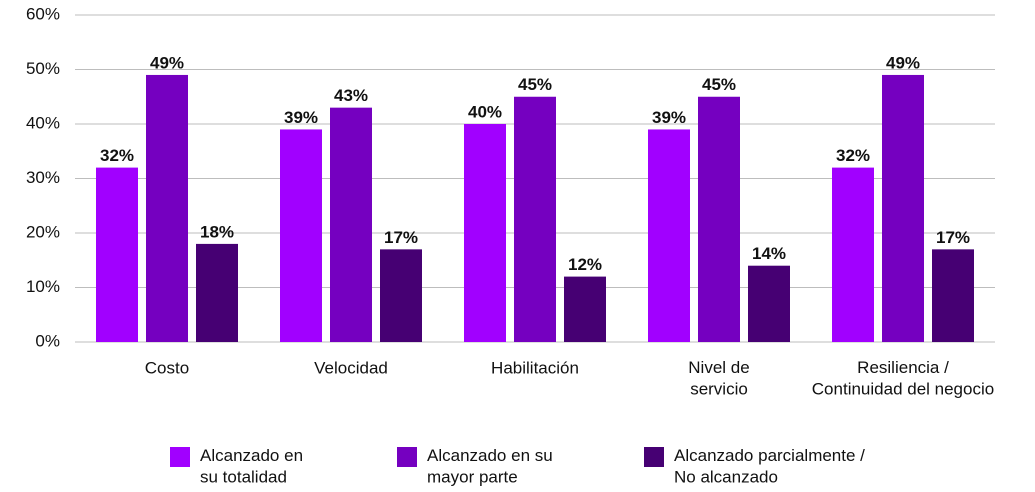  Describe the element at coordinates (167, 367) in the screenshot. I see `x-tick-label: Costo` at that location.